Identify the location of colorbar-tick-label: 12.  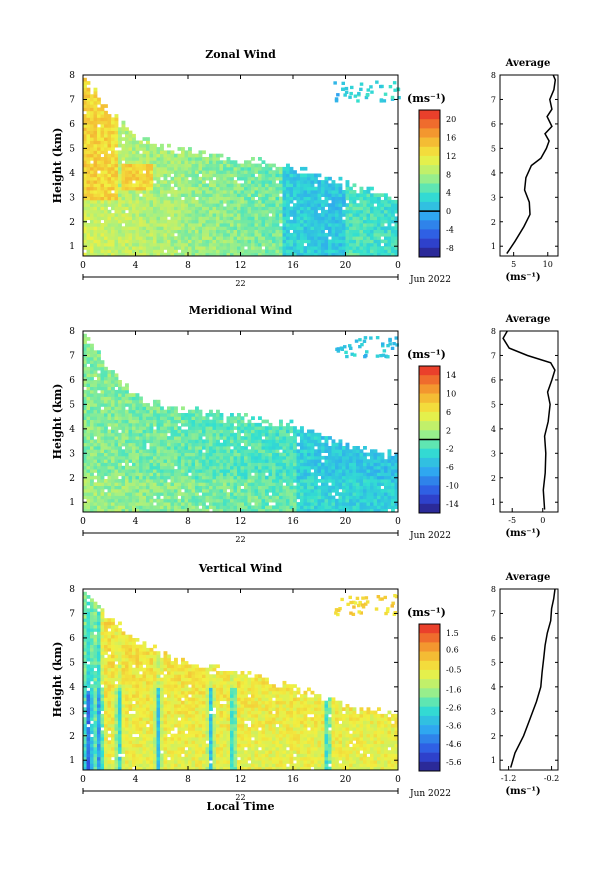
(451, 156).